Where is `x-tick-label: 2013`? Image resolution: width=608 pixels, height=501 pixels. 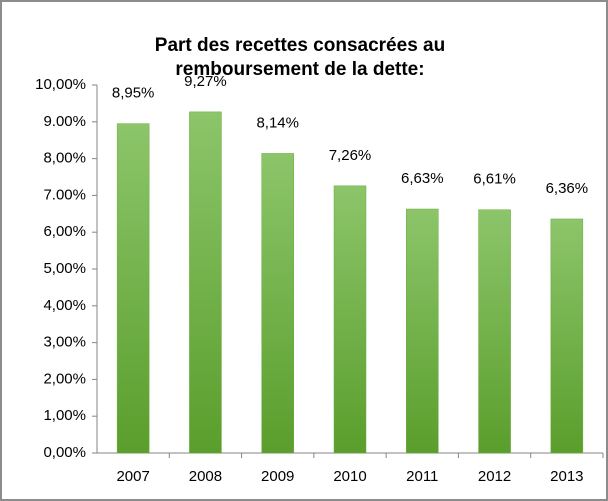 x-tick-label: 2013 is located at coordinates (566, 476).